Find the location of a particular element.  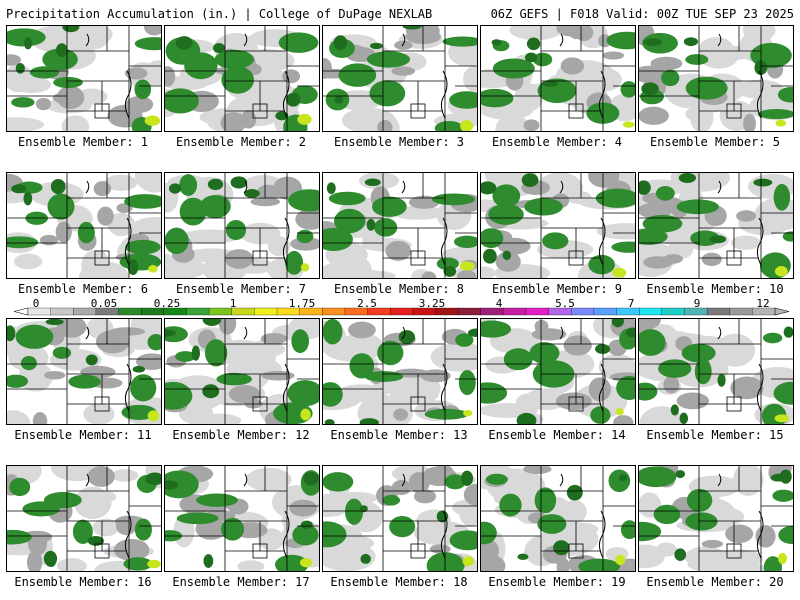

ensemble-member-label: Ensemble Member: 2 is located at coordinates (241, 142).